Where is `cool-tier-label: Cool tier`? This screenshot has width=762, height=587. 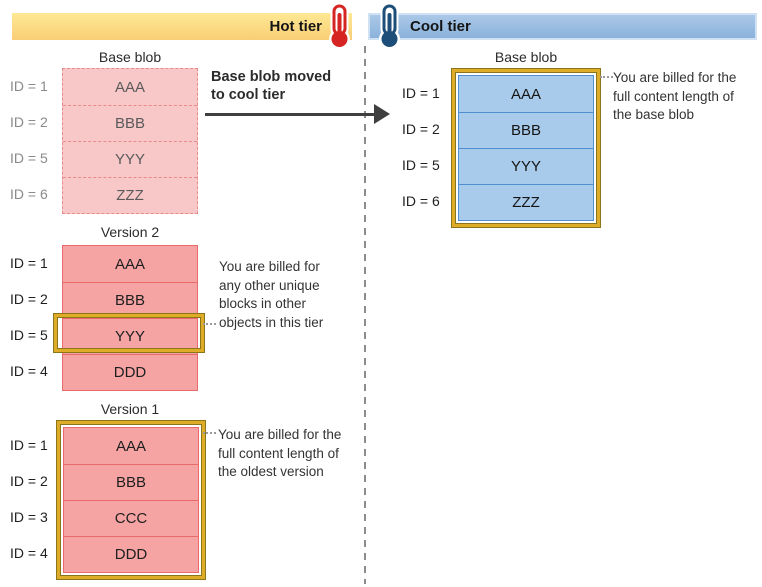
cool-tier-label: Cool tier is located at coordinates (440, 26).